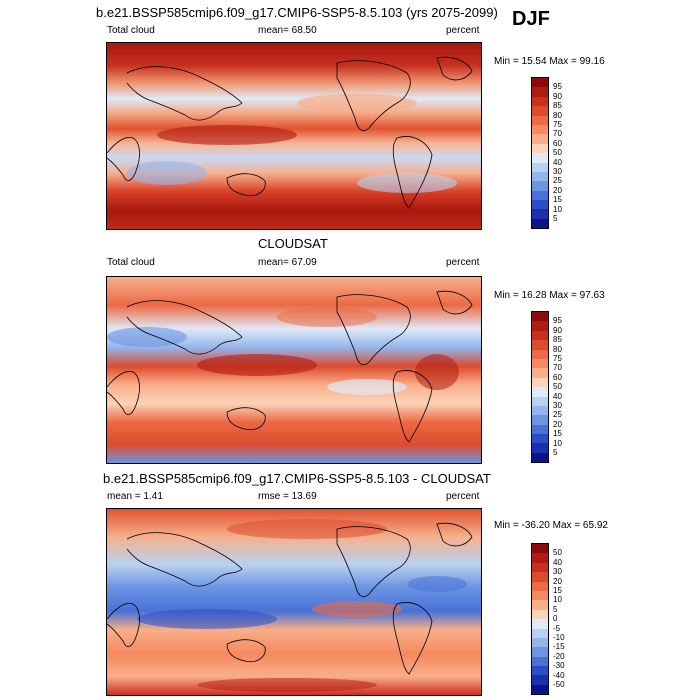 The width and height of the screenshot is (700, 700). Describe the element at coordinates (463, 496) in the screenshot. I see `panel3-units-label: percent` at that location.